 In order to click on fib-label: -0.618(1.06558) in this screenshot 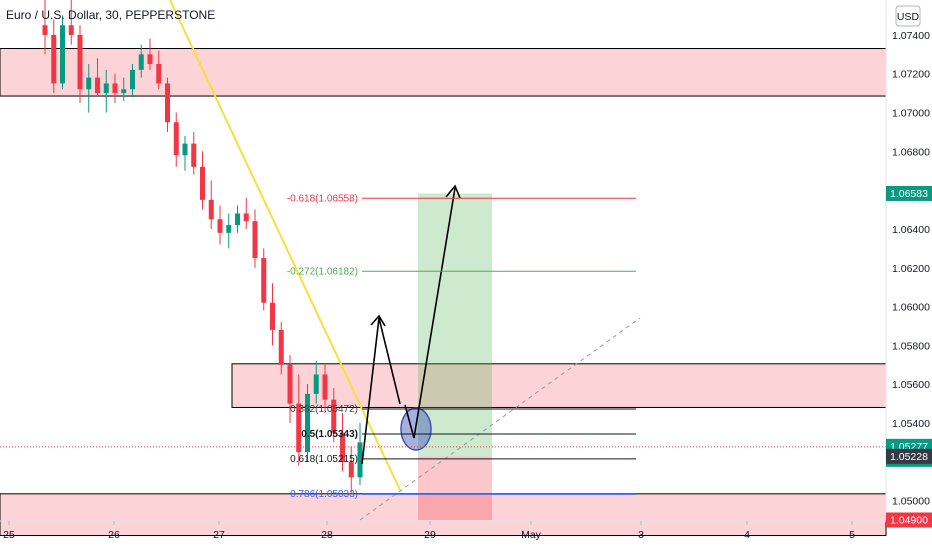, I will do `click(322, 198)`.